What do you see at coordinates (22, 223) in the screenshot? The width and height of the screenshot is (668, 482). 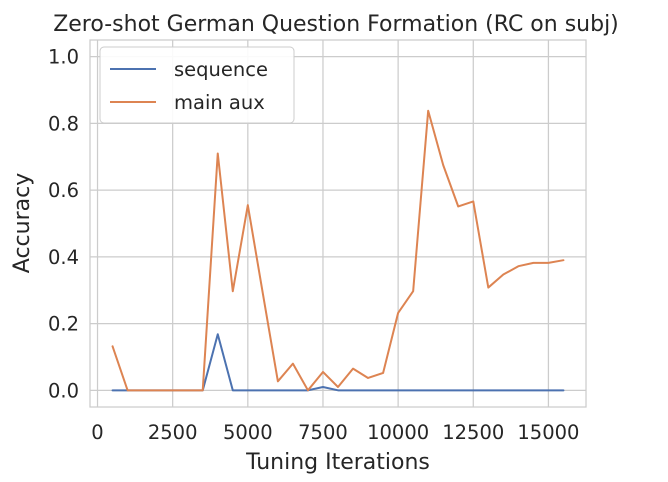 I see `y-axis-label: Accuracy` at bounding box center [22, 223].